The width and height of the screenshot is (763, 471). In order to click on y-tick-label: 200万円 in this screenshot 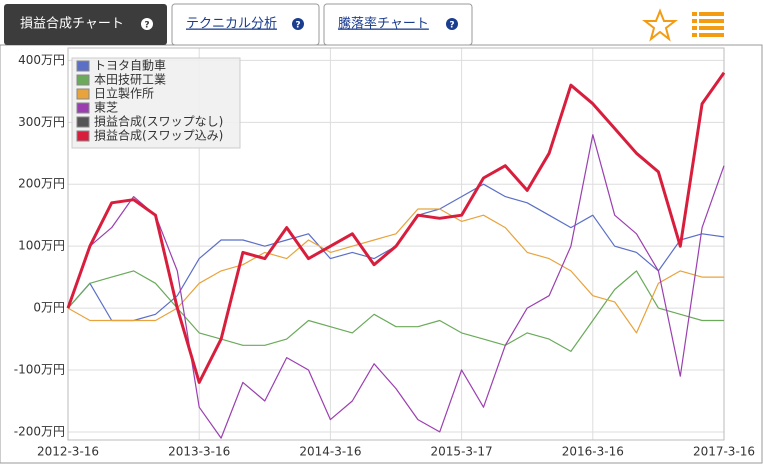, I will do `click(41, 184)`.